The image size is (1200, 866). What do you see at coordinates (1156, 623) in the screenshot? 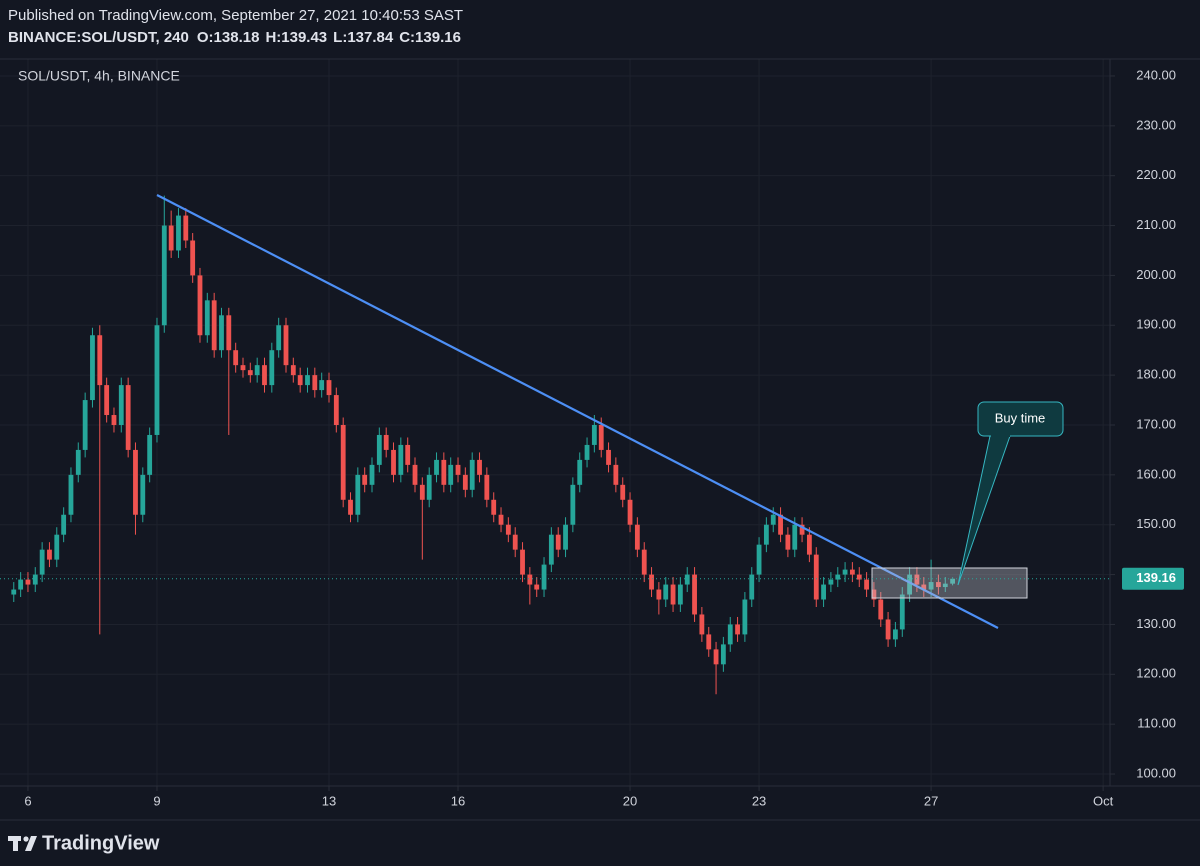
I see `y-tick-label: 130.00` at bounding box center [1156, 623].